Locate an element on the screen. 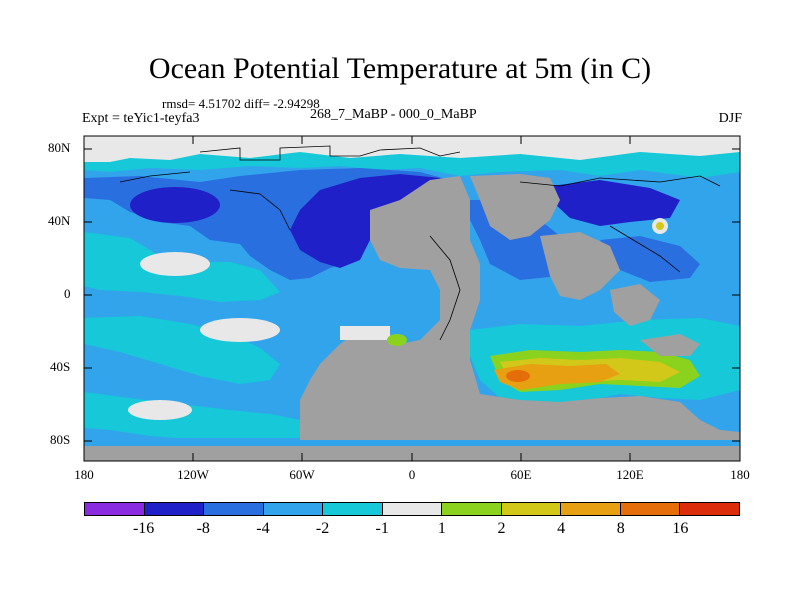 The height and width of the screenshot is (600, 800). north-pacific-dark is located at coordinates (175, 205).